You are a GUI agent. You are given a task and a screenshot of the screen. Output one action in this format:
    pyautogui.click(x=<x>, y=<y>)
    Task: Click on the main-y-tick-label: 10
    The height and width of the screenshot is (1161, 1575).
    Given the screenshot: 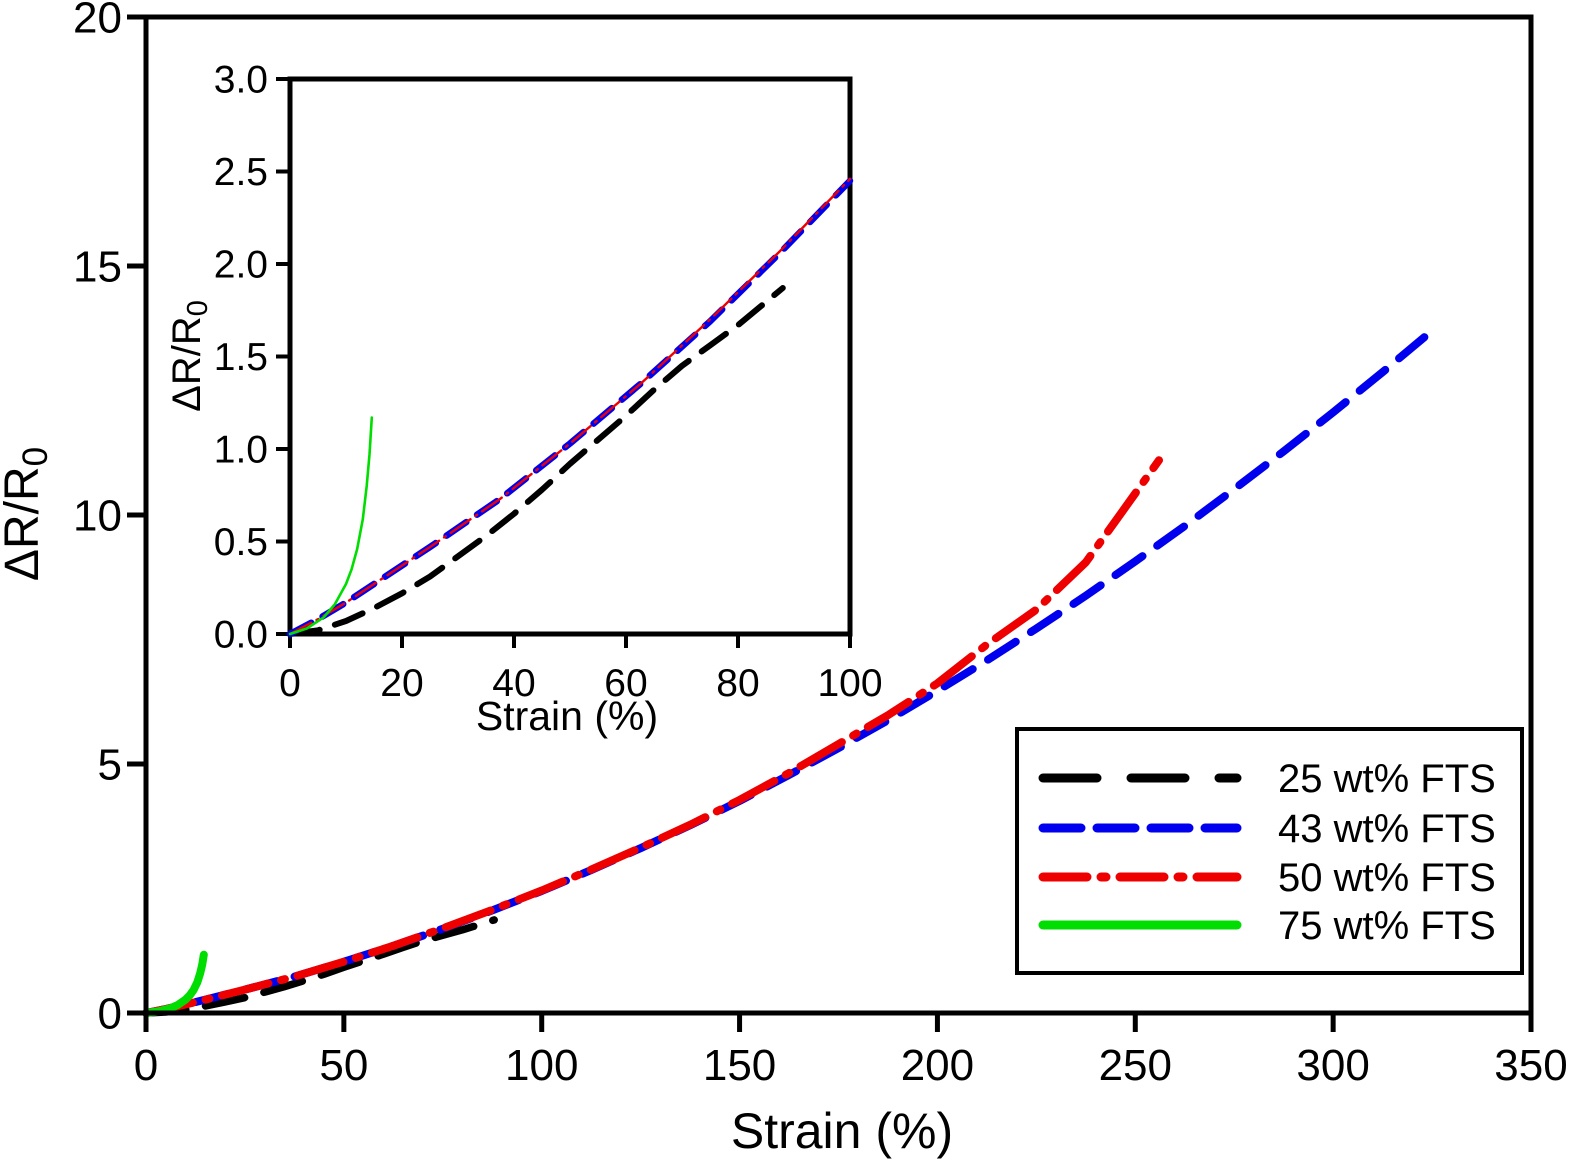 What is the action you would take?
    pyautogui.click(x=97, y=515)
    